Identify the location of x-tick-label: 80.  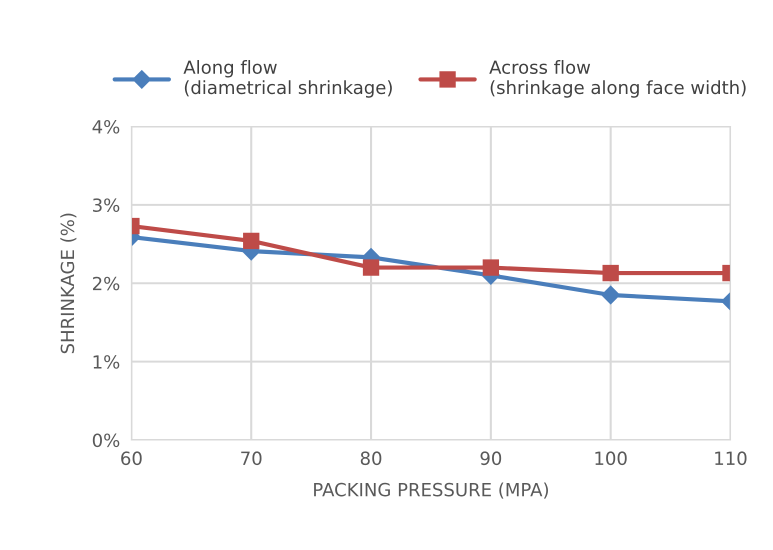
(371, 458).